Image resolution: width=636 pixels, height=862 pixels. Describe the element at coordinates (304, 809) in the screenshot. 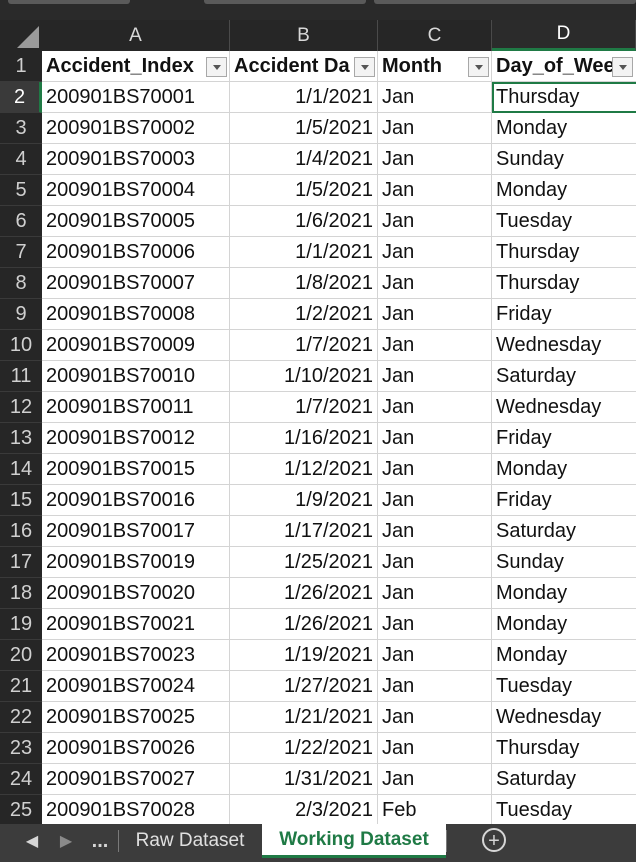

I see `table-cell: 2/3/2021` at that location.